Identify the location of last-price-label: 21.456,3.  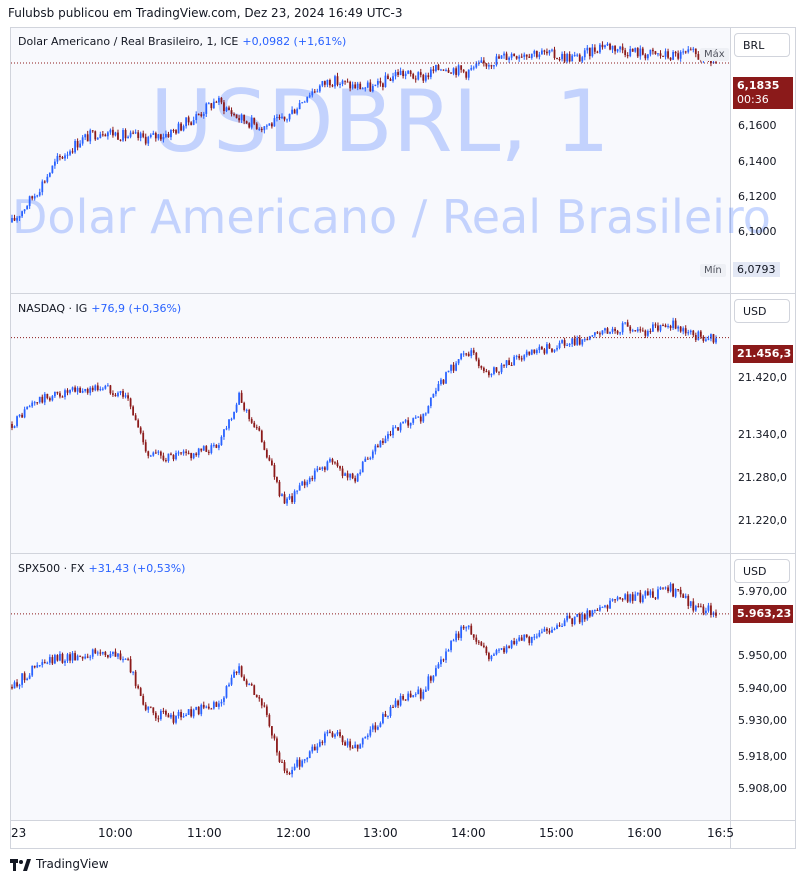
(763, 354).